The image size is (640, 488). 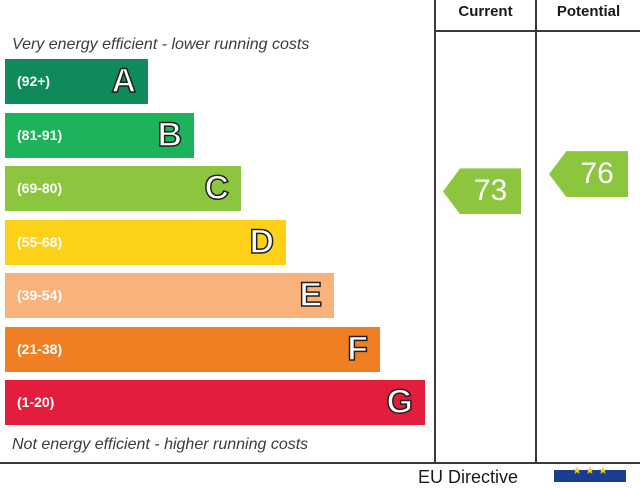 What do you see at coordinates (597, 174) in the screenshot?
I see `rating-value: 76` at bounding box center [597, 174].